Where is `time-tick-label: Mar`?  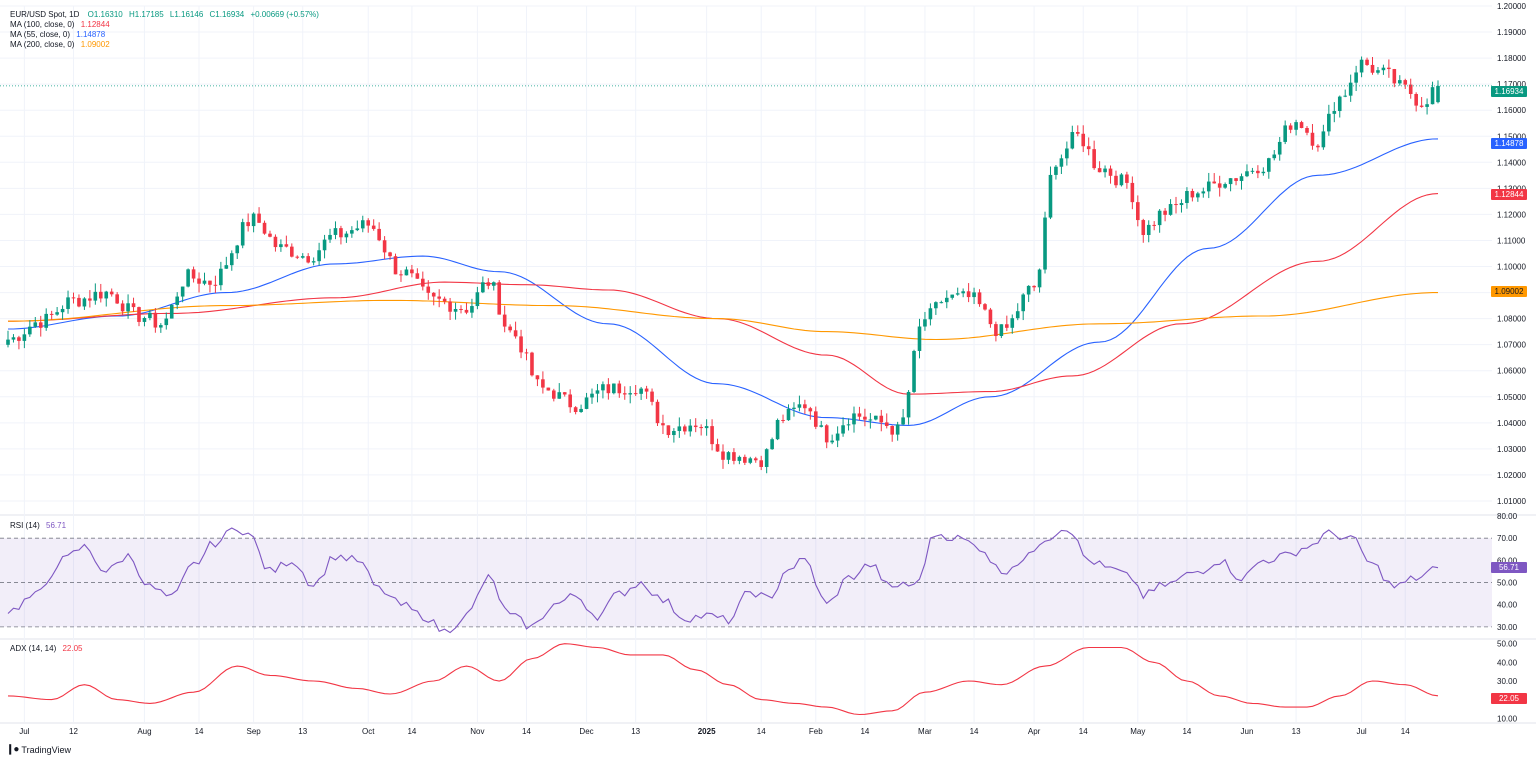 time-tick-label: Mar is located at coordinates (925, 731).